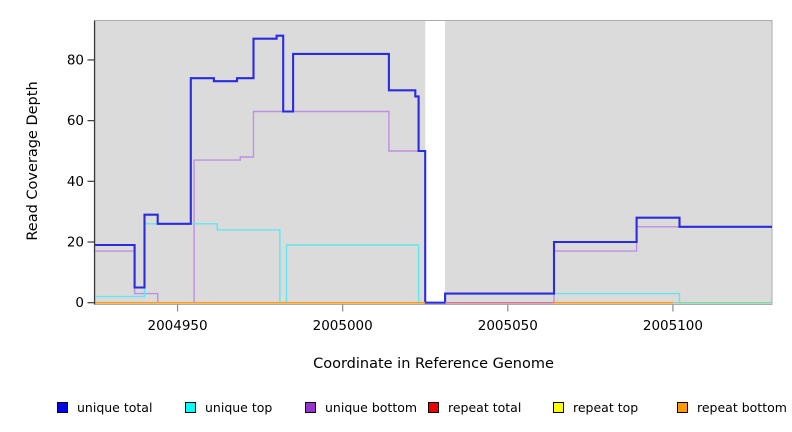  What do you see at coordinates (435, 162) in the screenshot?
I see `coverage-gap-band` at bounding box center [435, 162].